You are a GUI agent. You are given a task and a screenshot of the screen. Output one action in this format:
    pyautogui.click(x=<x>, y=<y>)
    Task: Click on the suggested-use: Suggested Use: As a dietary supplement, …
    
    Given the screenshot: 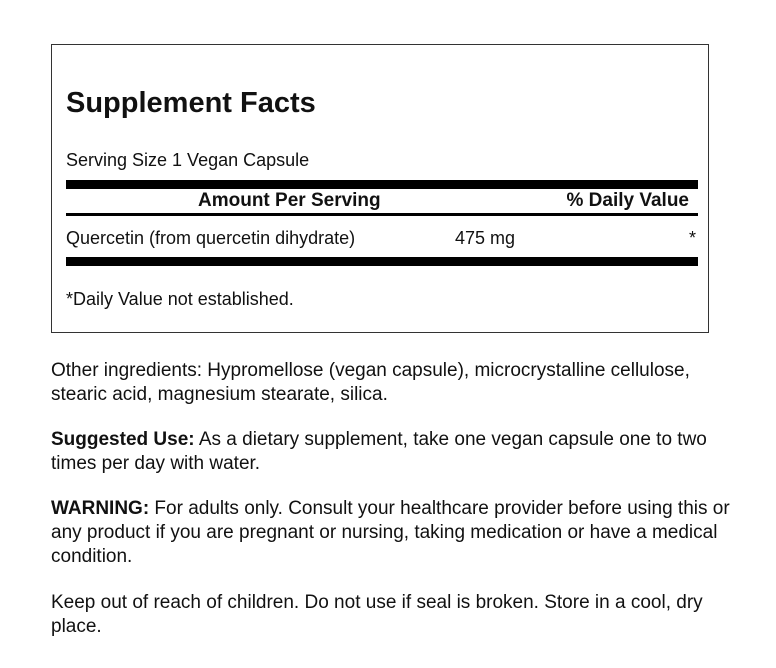 What is the action you would take?
    pyautogui.click(x=391, y=452)
    